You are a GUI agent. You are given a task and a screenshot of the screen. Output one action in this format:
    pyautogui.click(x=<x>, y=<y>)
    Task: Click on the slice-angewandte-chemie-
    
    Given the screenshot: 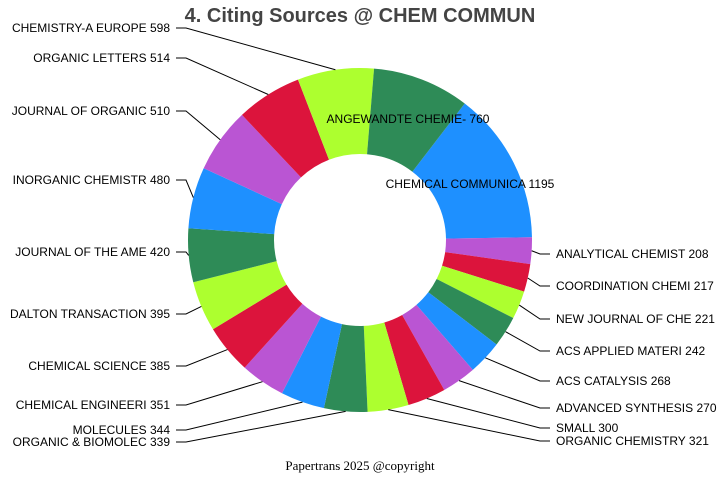 What is the action you would take?
    pyautogui.click(x=416, y=120)
    